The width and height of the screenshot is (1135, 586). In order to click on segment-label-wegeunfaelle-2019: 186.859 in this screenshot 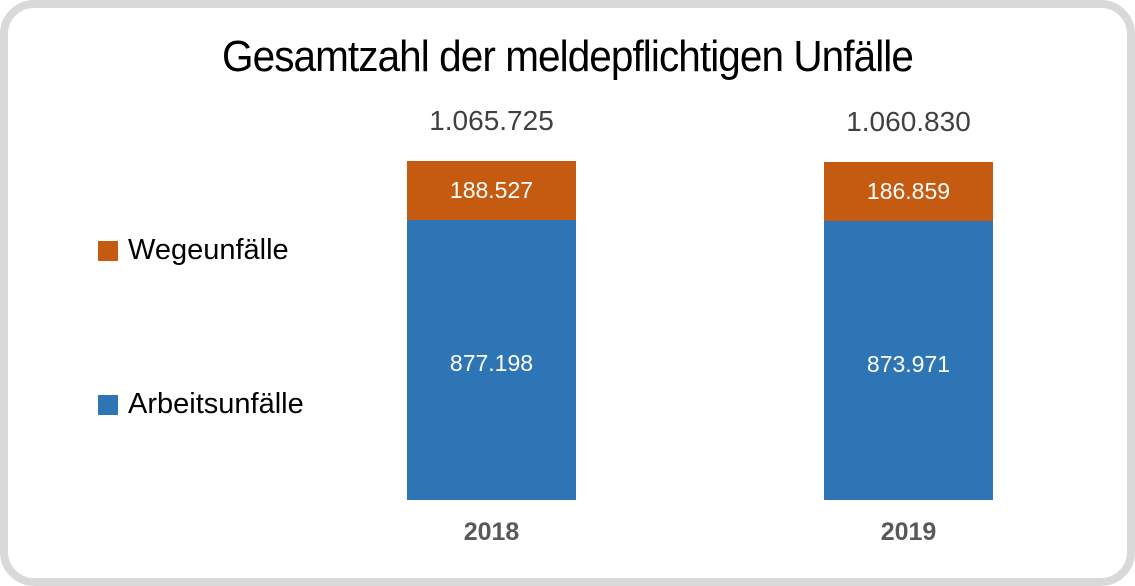, I will do `click(908, 191)`.